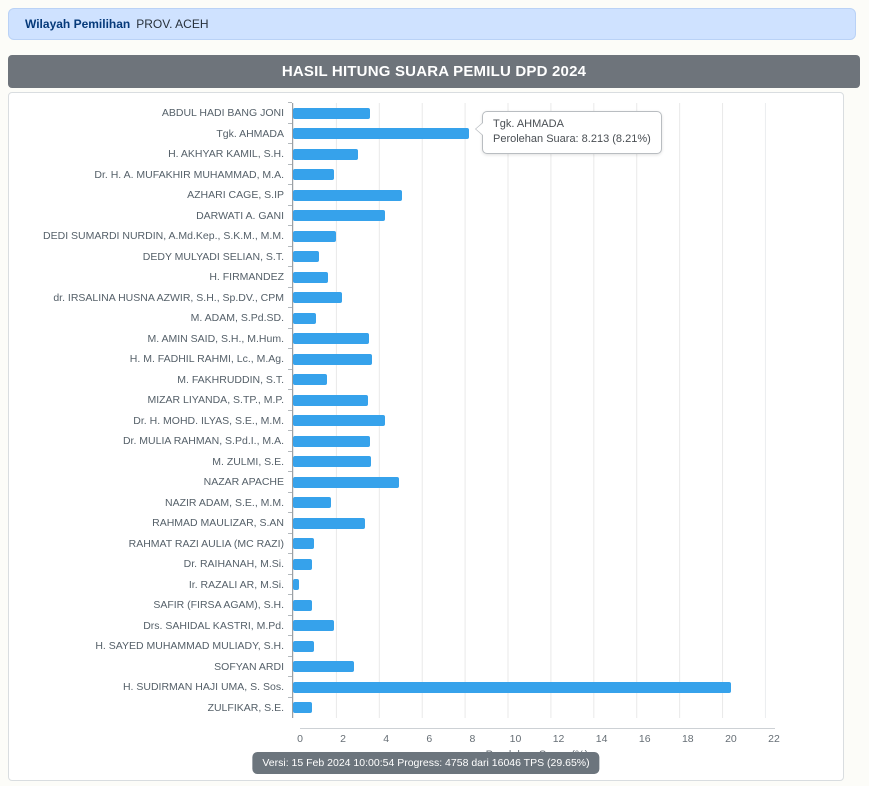 Image resolution: width=869 pixels, height=786 pixels. Describe the element at coordinates (386, 739) in the screenshot. I see `x-tick-label: 4` at that location.